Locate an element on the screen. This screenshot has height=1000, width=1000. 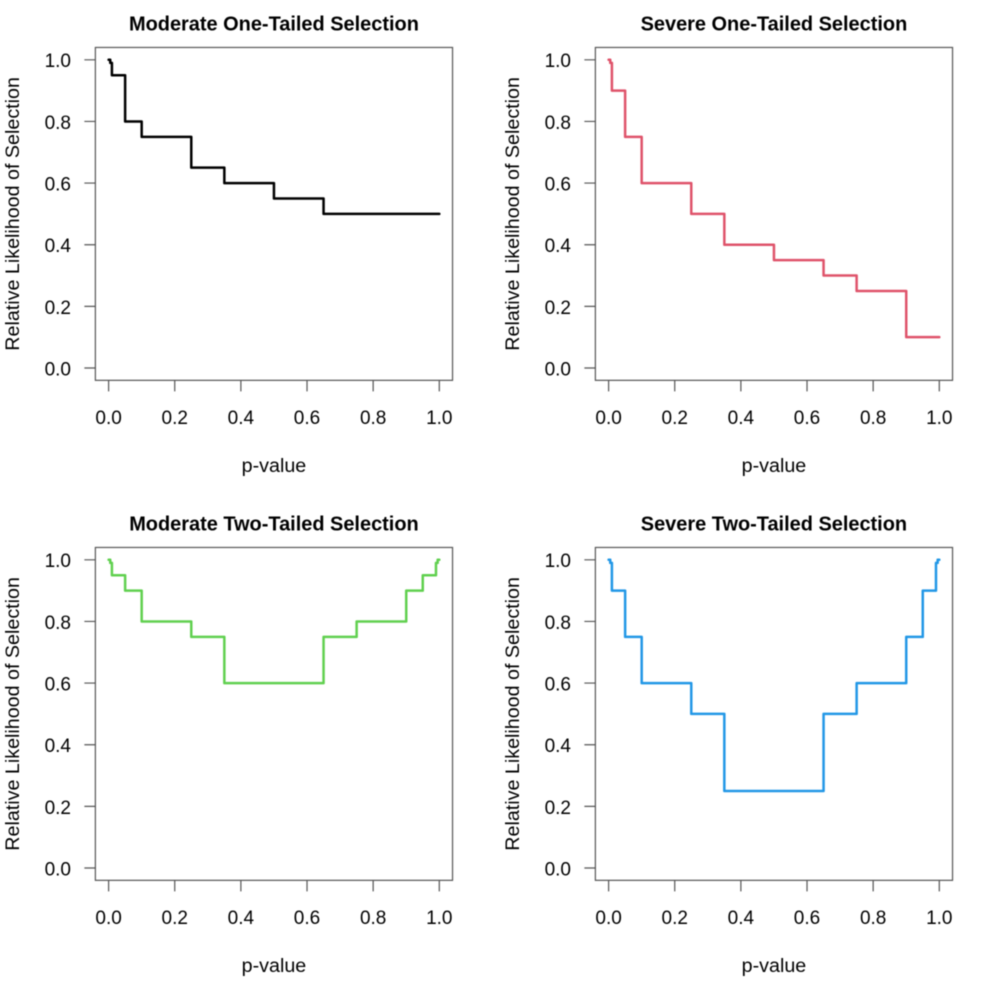
svg-text: Moderate One-Tailed Selection is located at coordinates (274, 24).